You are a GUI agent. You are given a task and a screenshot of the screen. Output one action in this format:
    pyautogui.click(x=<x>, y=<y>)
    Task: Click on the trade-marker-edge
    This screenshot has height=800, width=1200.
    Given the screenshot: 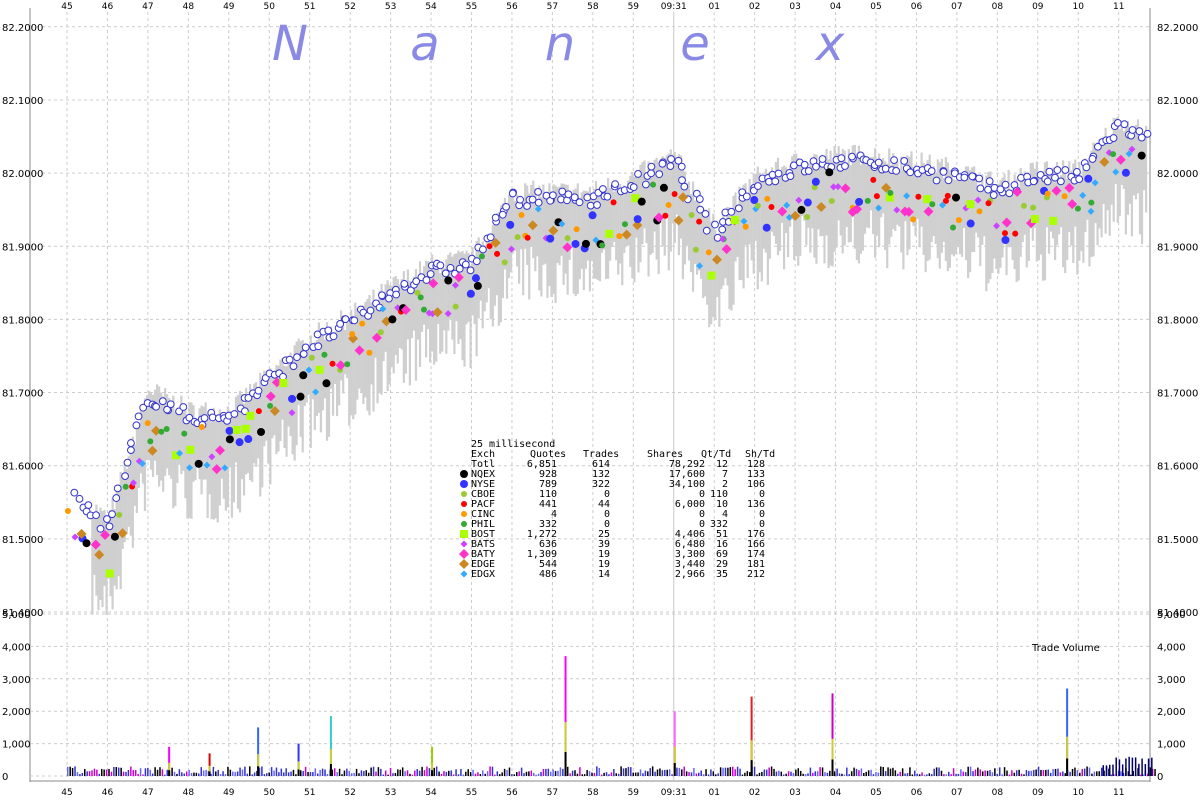 What is the action you would take?
    pyautogui.click(x=678, y=220)
    